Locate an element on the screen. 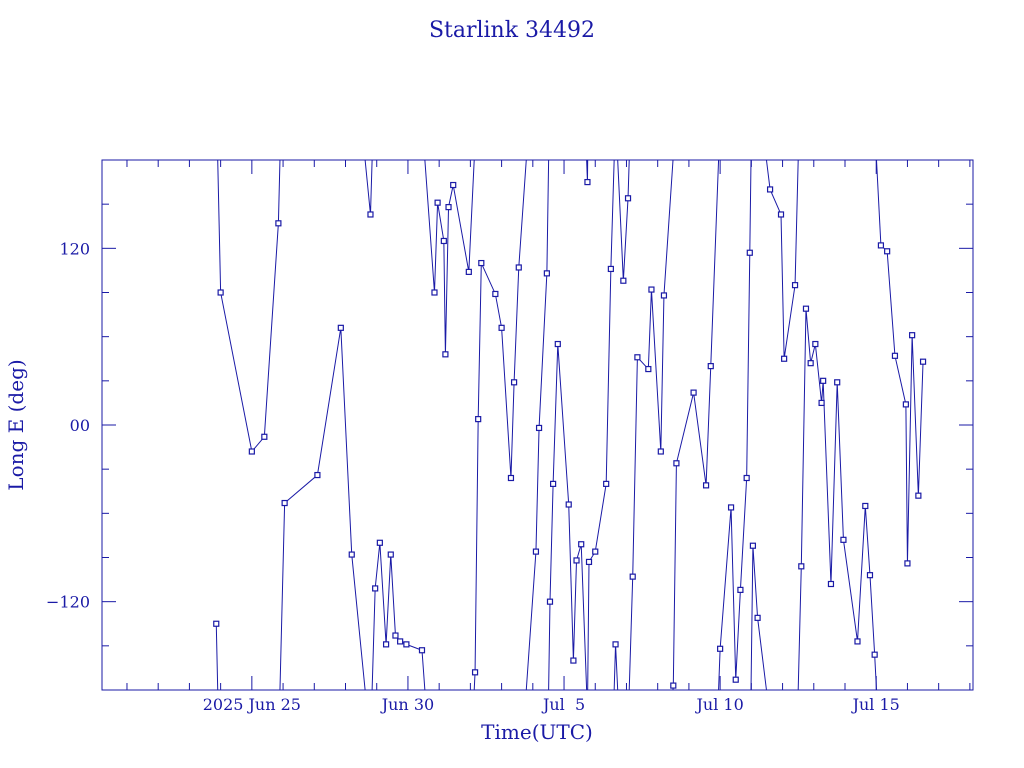 This screenshot has width=1024, height=768. x-tick-label: Jul 5 is located at coordinates (563, 704).